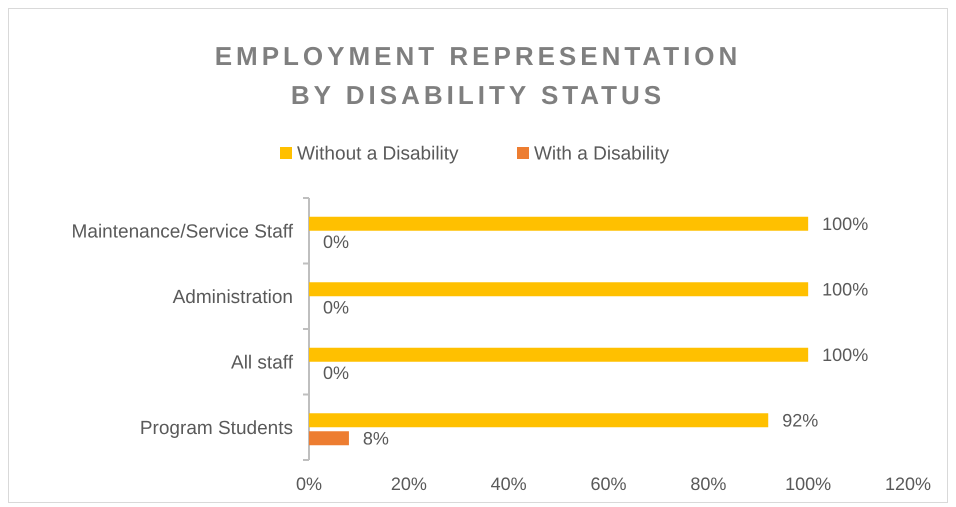  I want to click on legend-label: Without a Disability, so click(378, 154).